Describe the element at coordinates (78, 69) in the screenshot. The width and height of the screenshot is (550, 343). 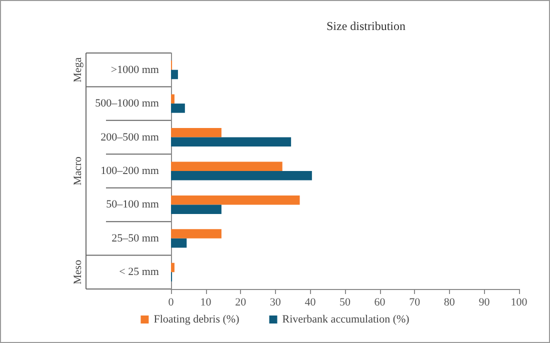
I see `text: Mega` at that location.